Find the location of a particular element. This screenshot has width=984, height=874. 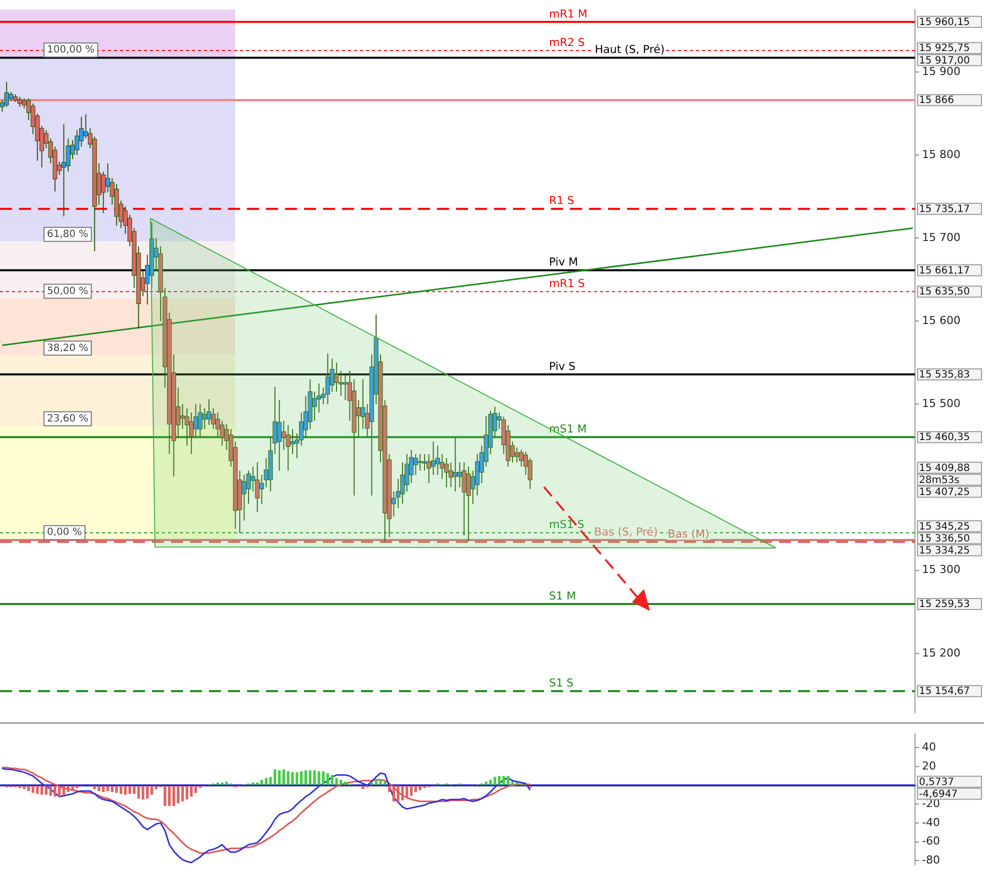

text: 15 345,25 is located at coordinates (944, 526).